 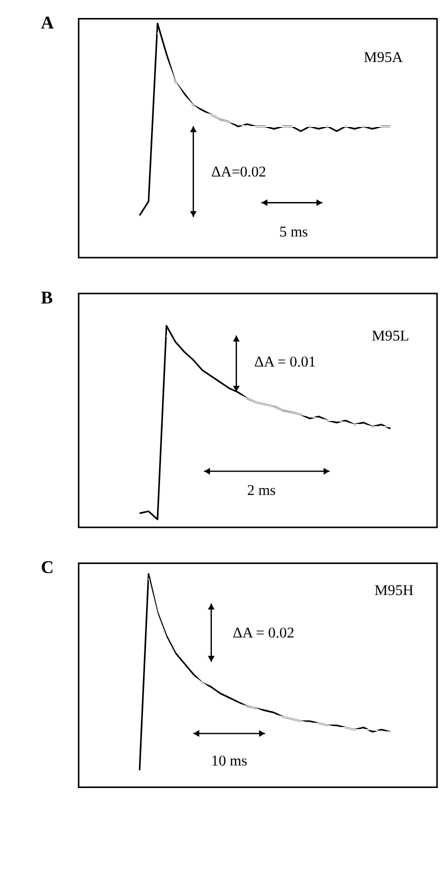 I want to click on annotation: ΔA = 0.02, so click(x=263, y=634).